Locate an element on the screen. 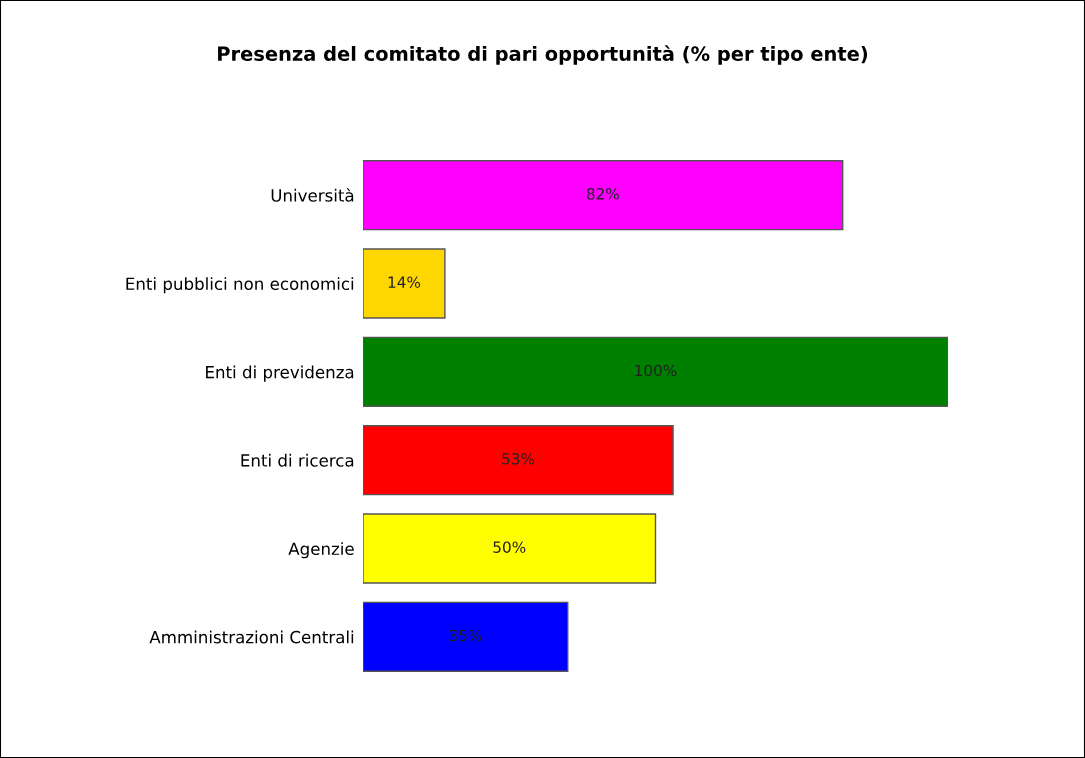 This screenshot has width=1085, height=758. data-label: 35% is located at coordinates (465, 635).